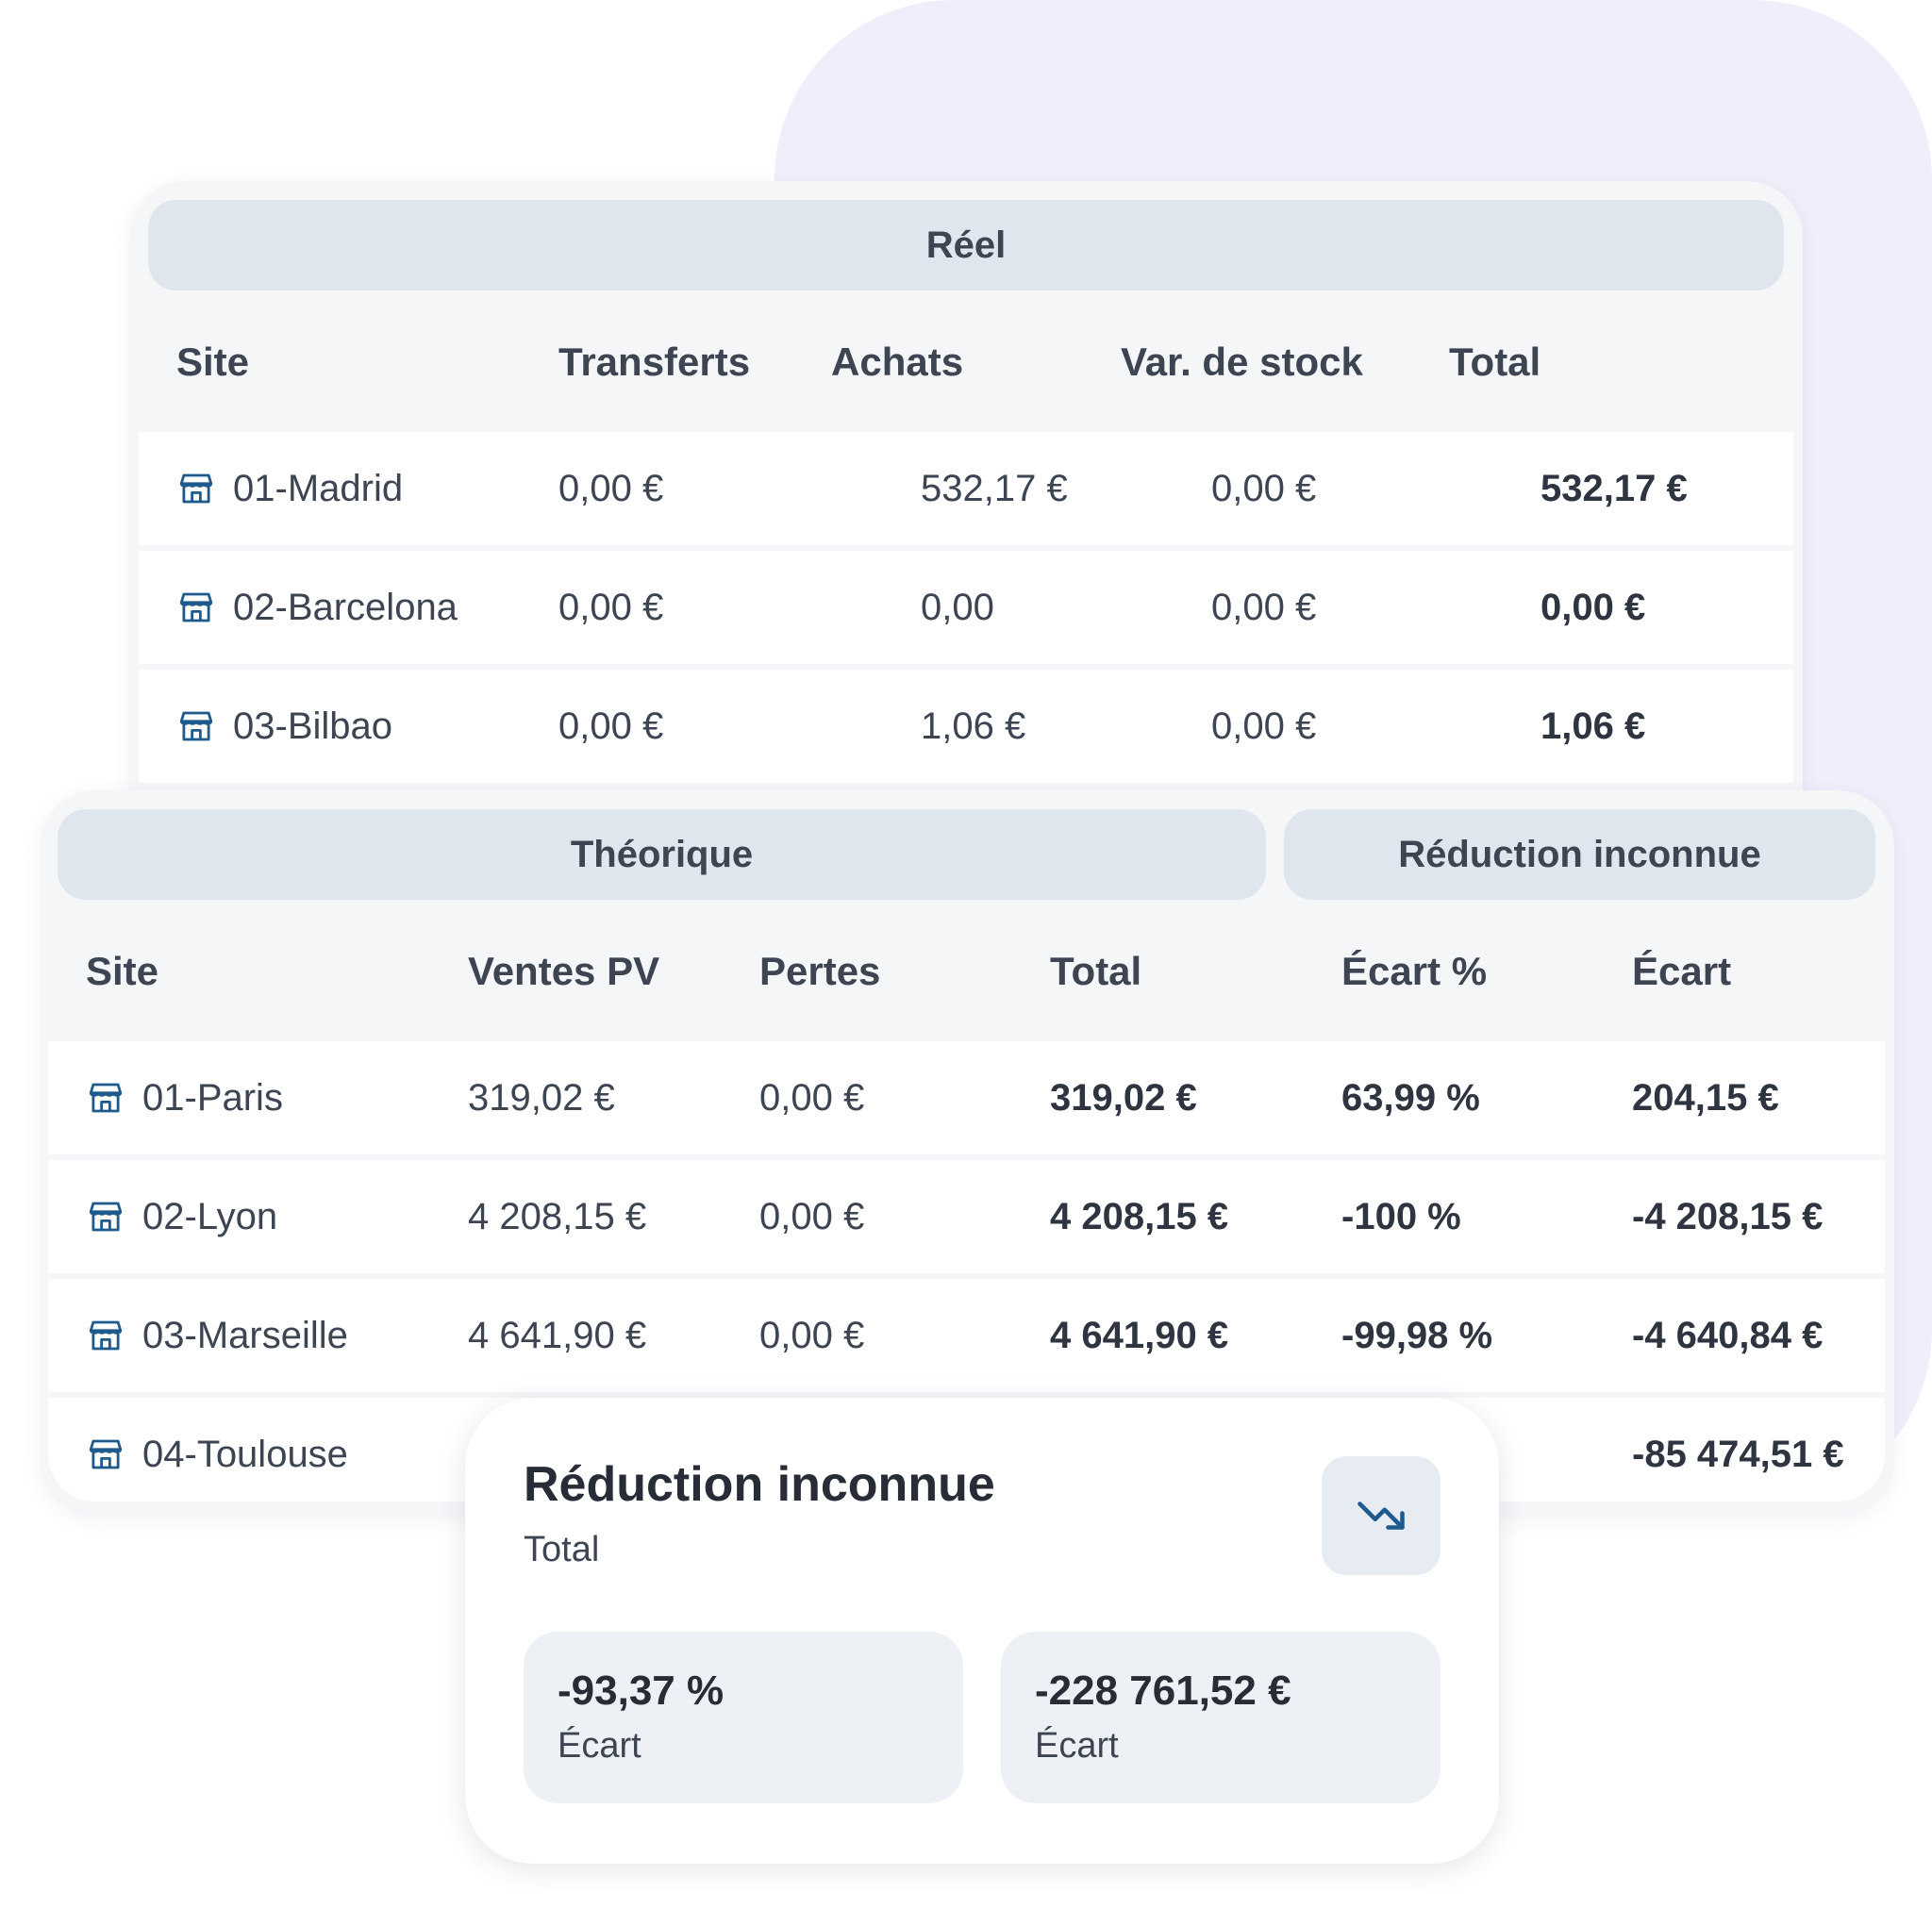  What do you see at coordinates (1415, 971) in the screenshot?
I see `theo-col-ecart-pct: Écart %` at bounding box center [1415, 971].